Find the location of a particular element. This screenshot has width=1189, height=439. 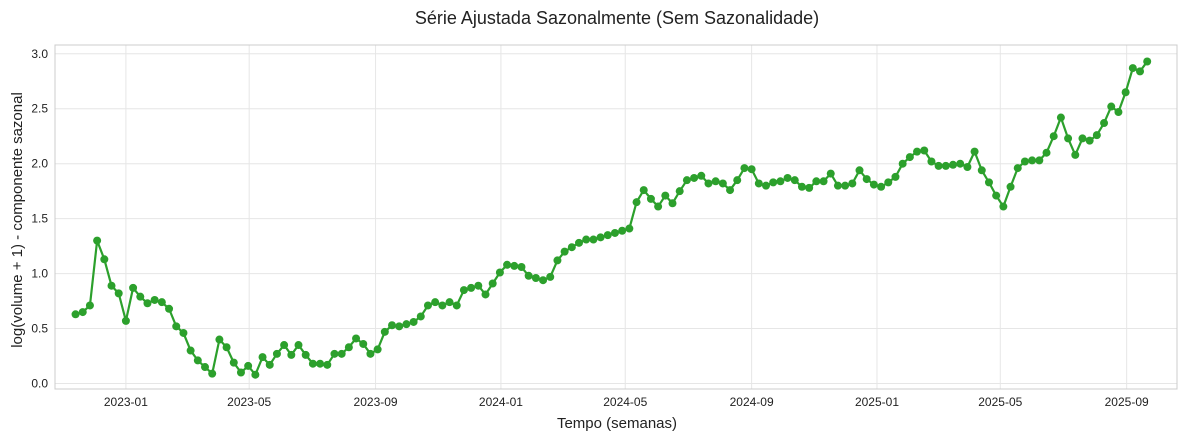

x-tick-label: 2024-05 is located at coordinates (625, 402).